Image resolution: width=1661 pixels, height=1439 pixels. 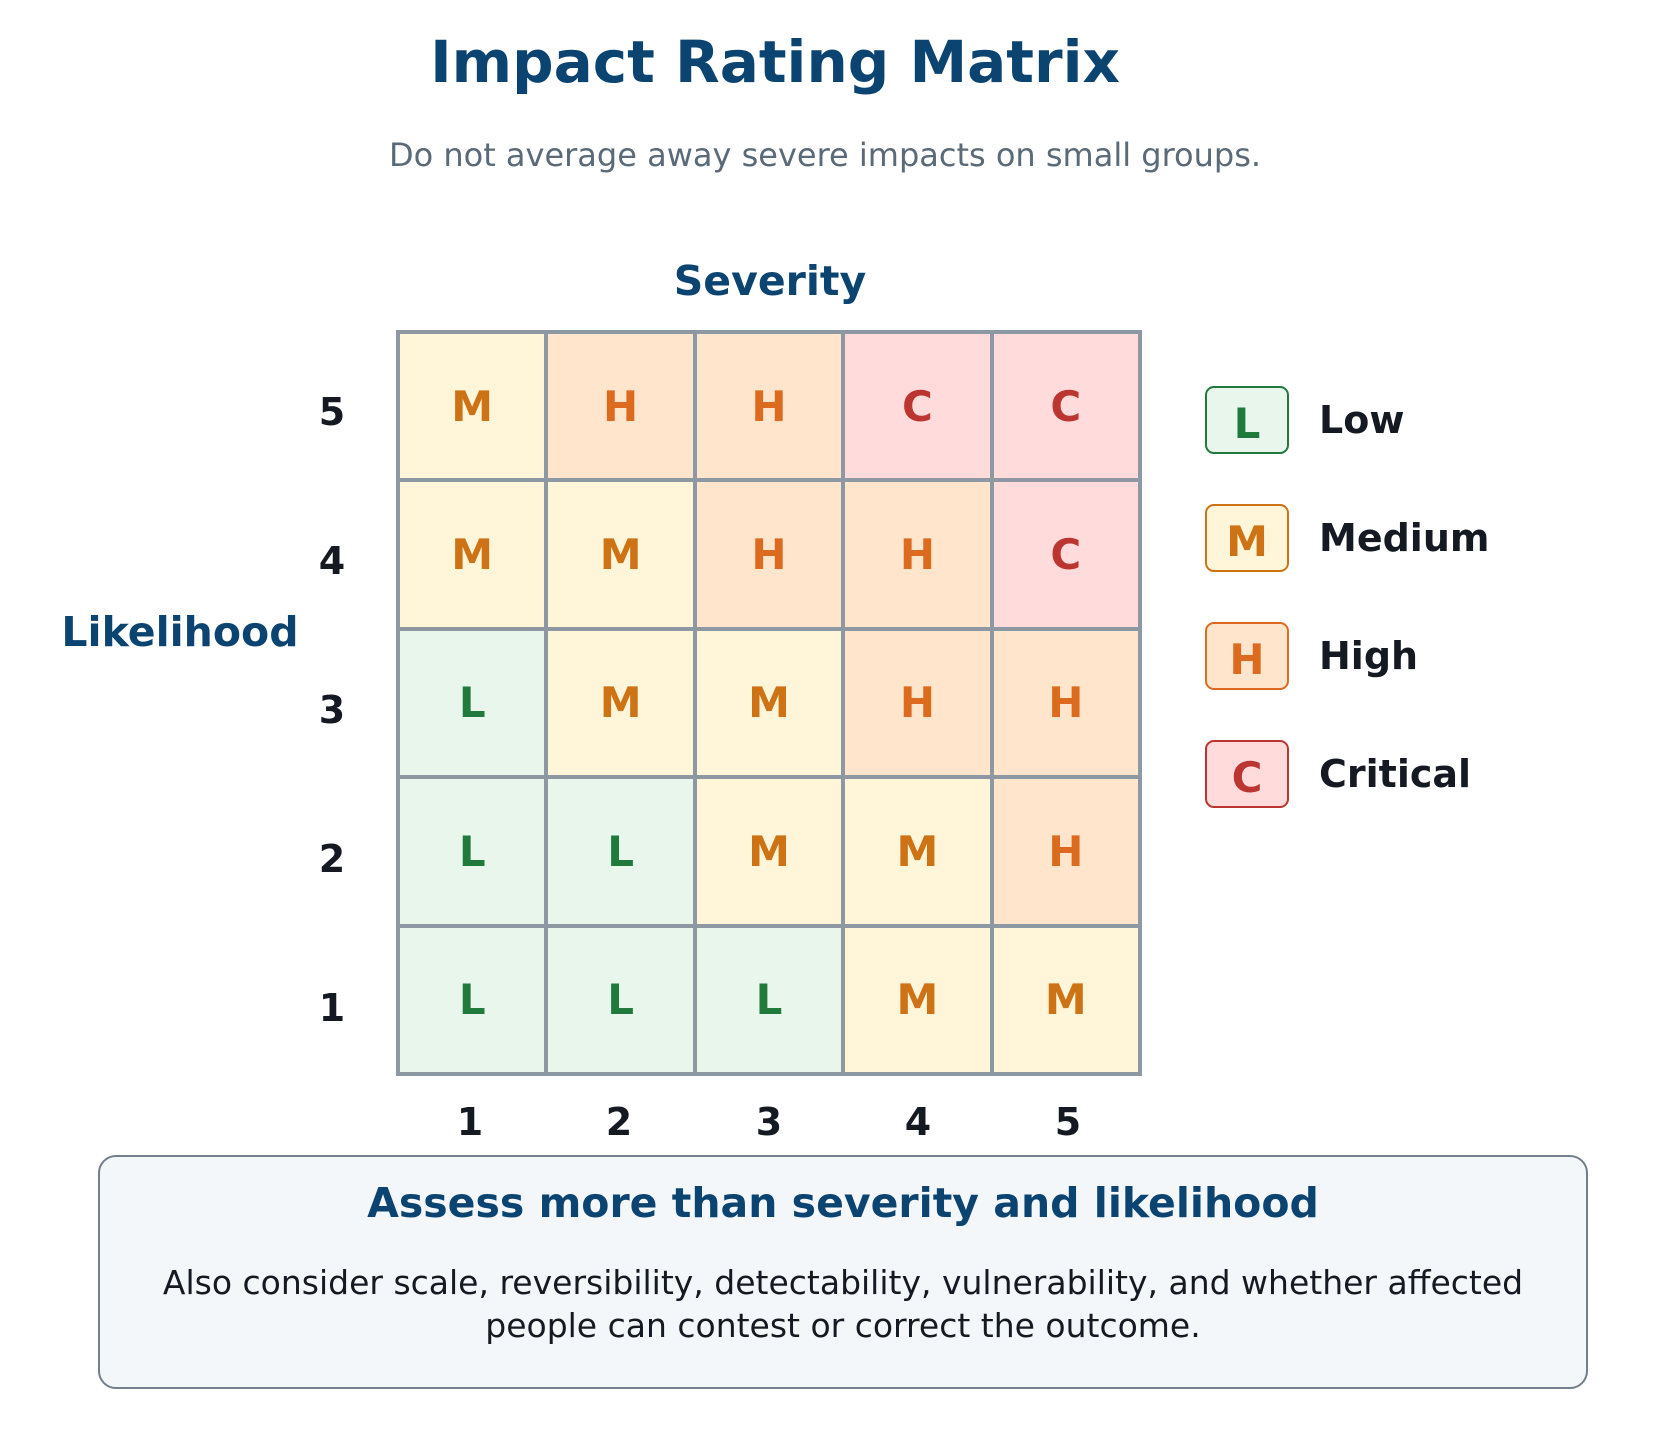 What do you see at coordinates (1395, 774) in the screenshot?
I see `legend-label: Critical` at bounding box center [1395, 774].